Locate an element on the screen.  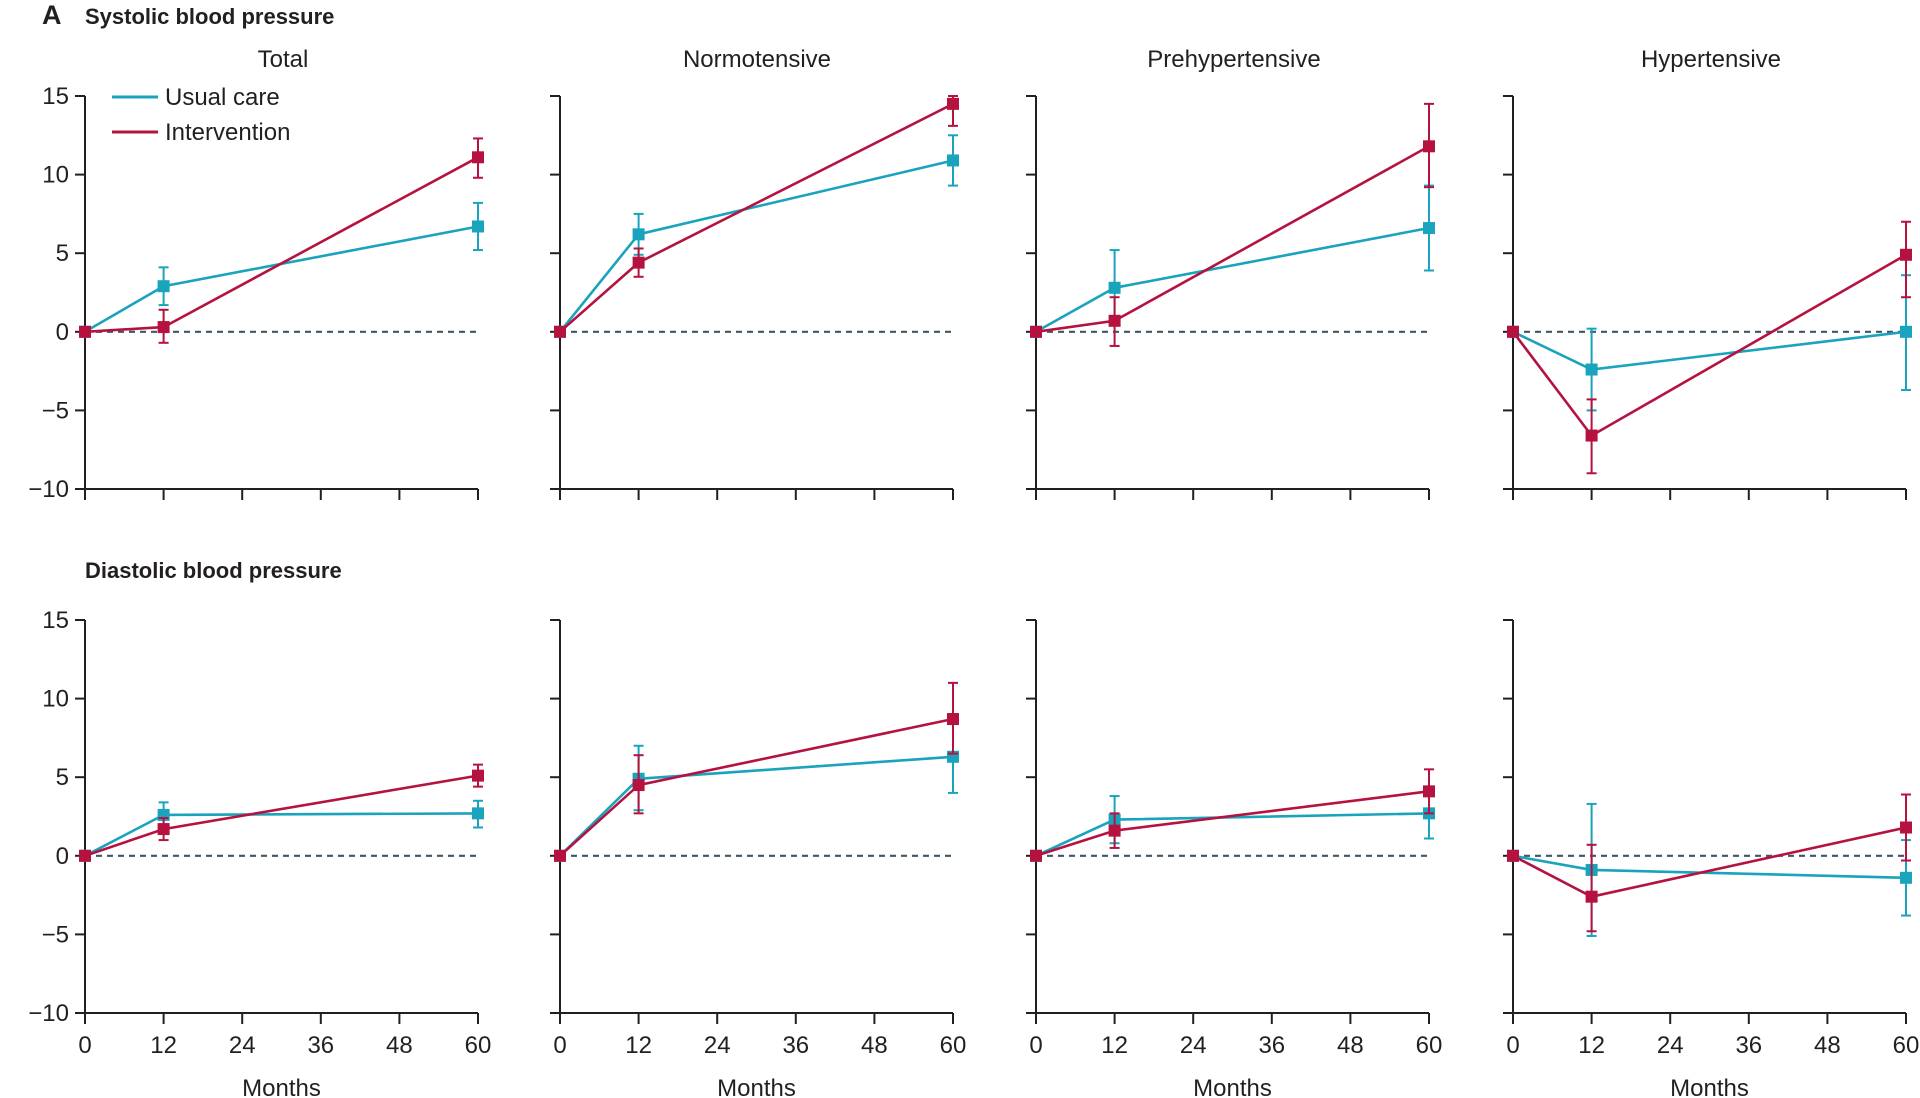
panel-systolic-total: −10 −5 0 5 10 15 is located at coordinates (256, 293).